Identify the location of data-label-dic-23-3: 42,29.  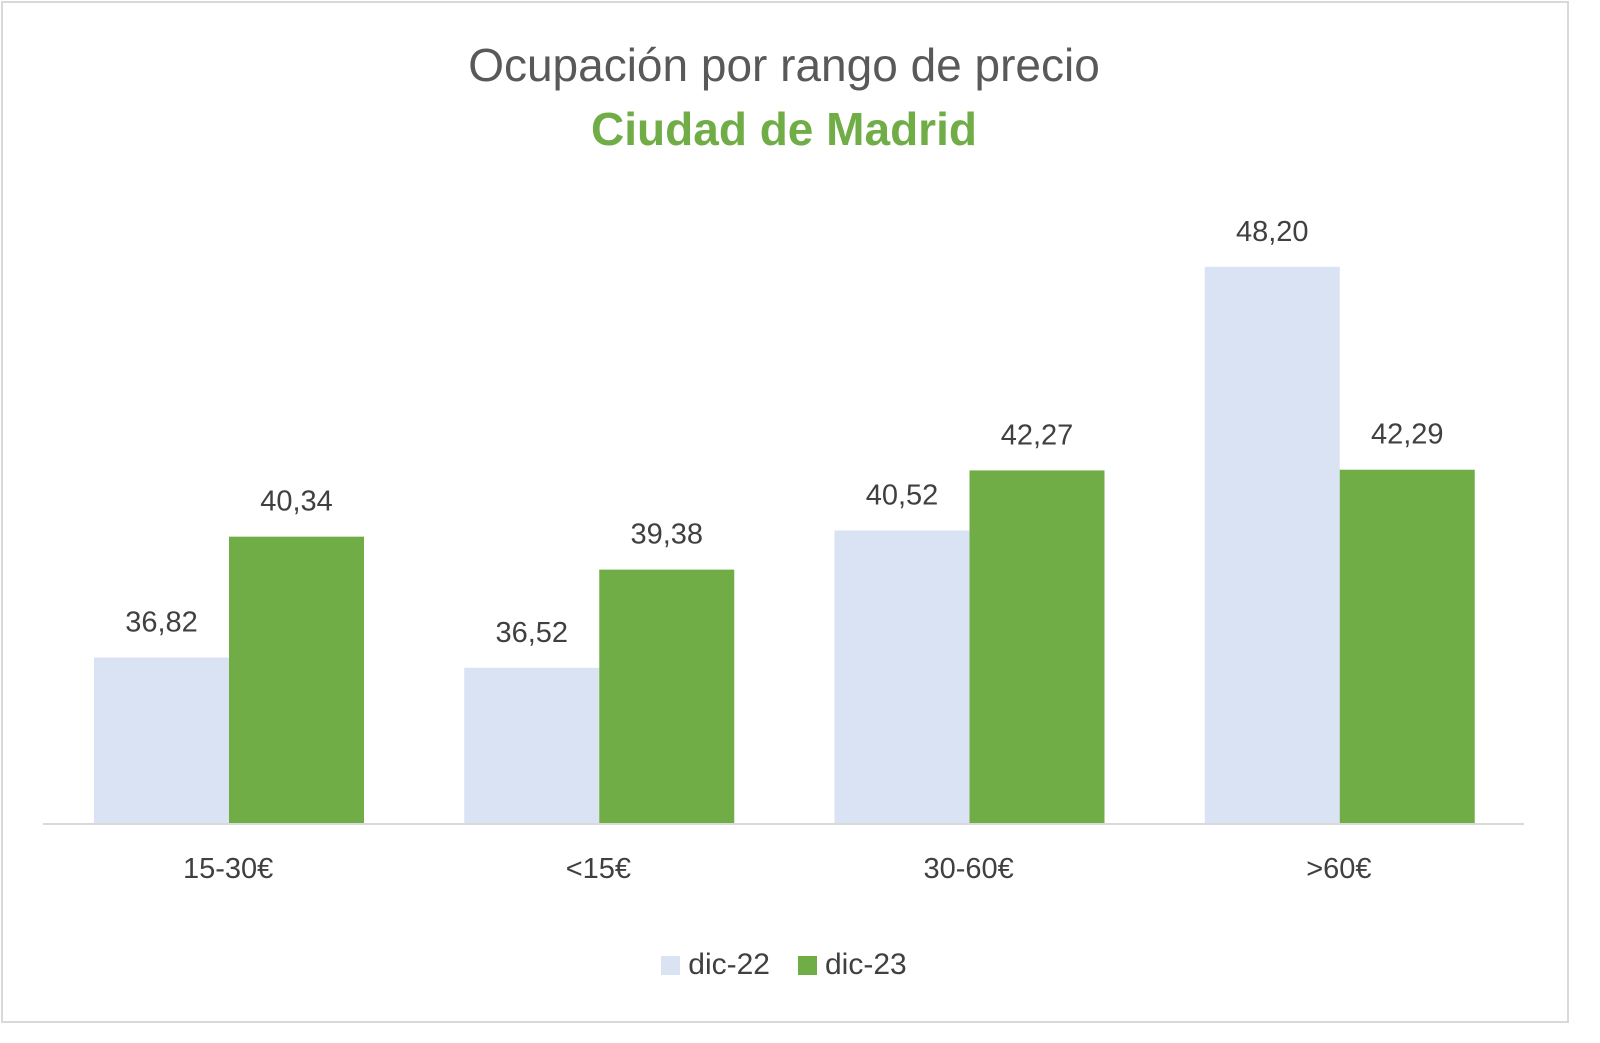
(1407, 435).